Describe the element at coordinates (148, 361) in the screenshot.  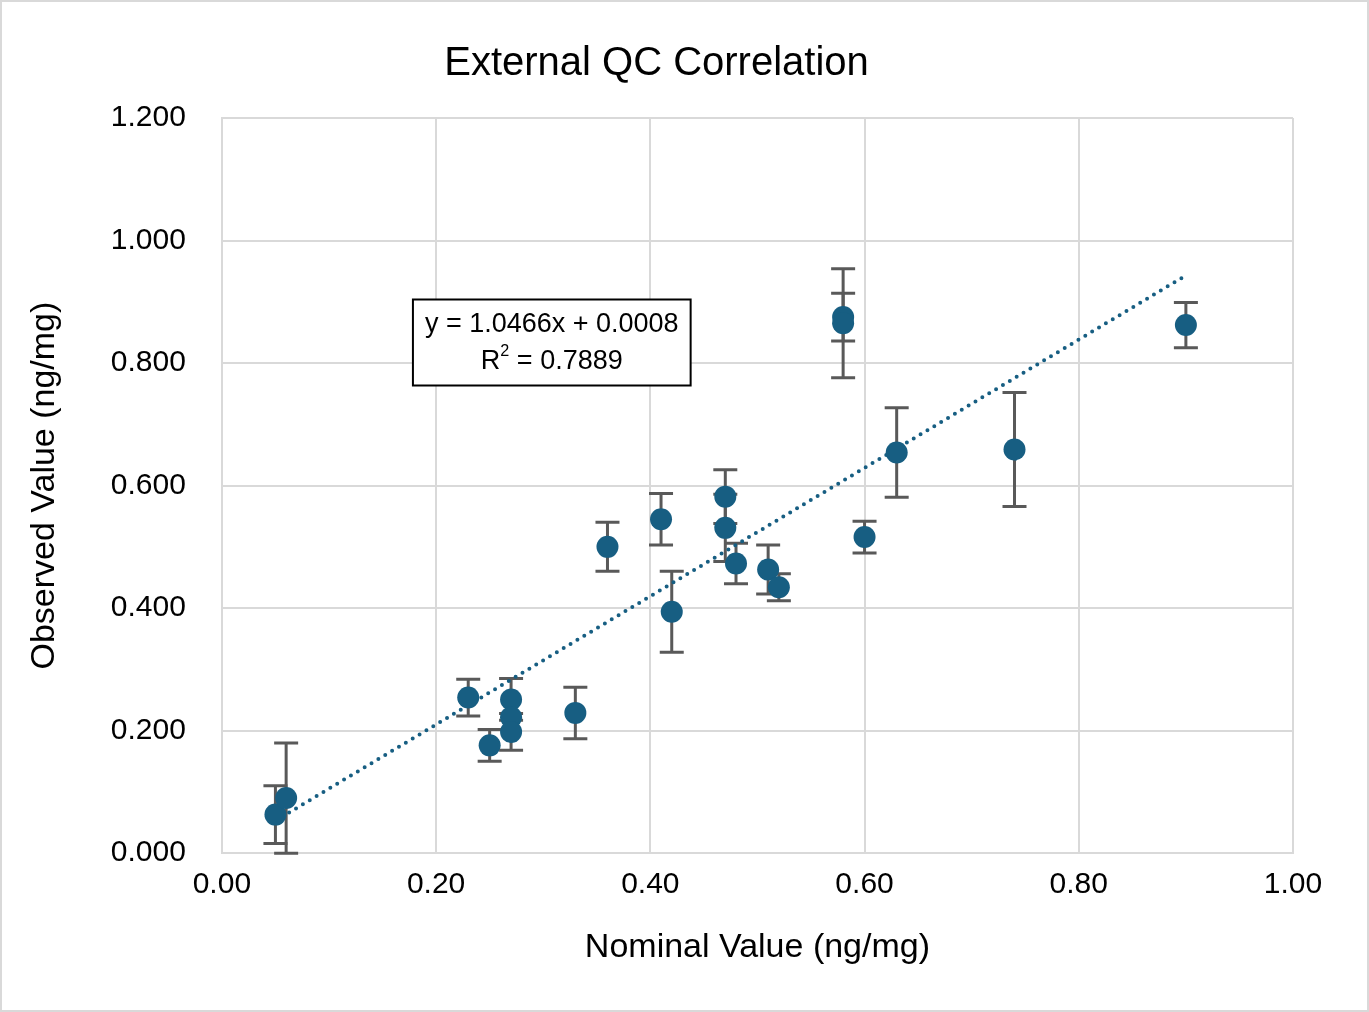
I see `y-tick-label: 0.800` at that location.